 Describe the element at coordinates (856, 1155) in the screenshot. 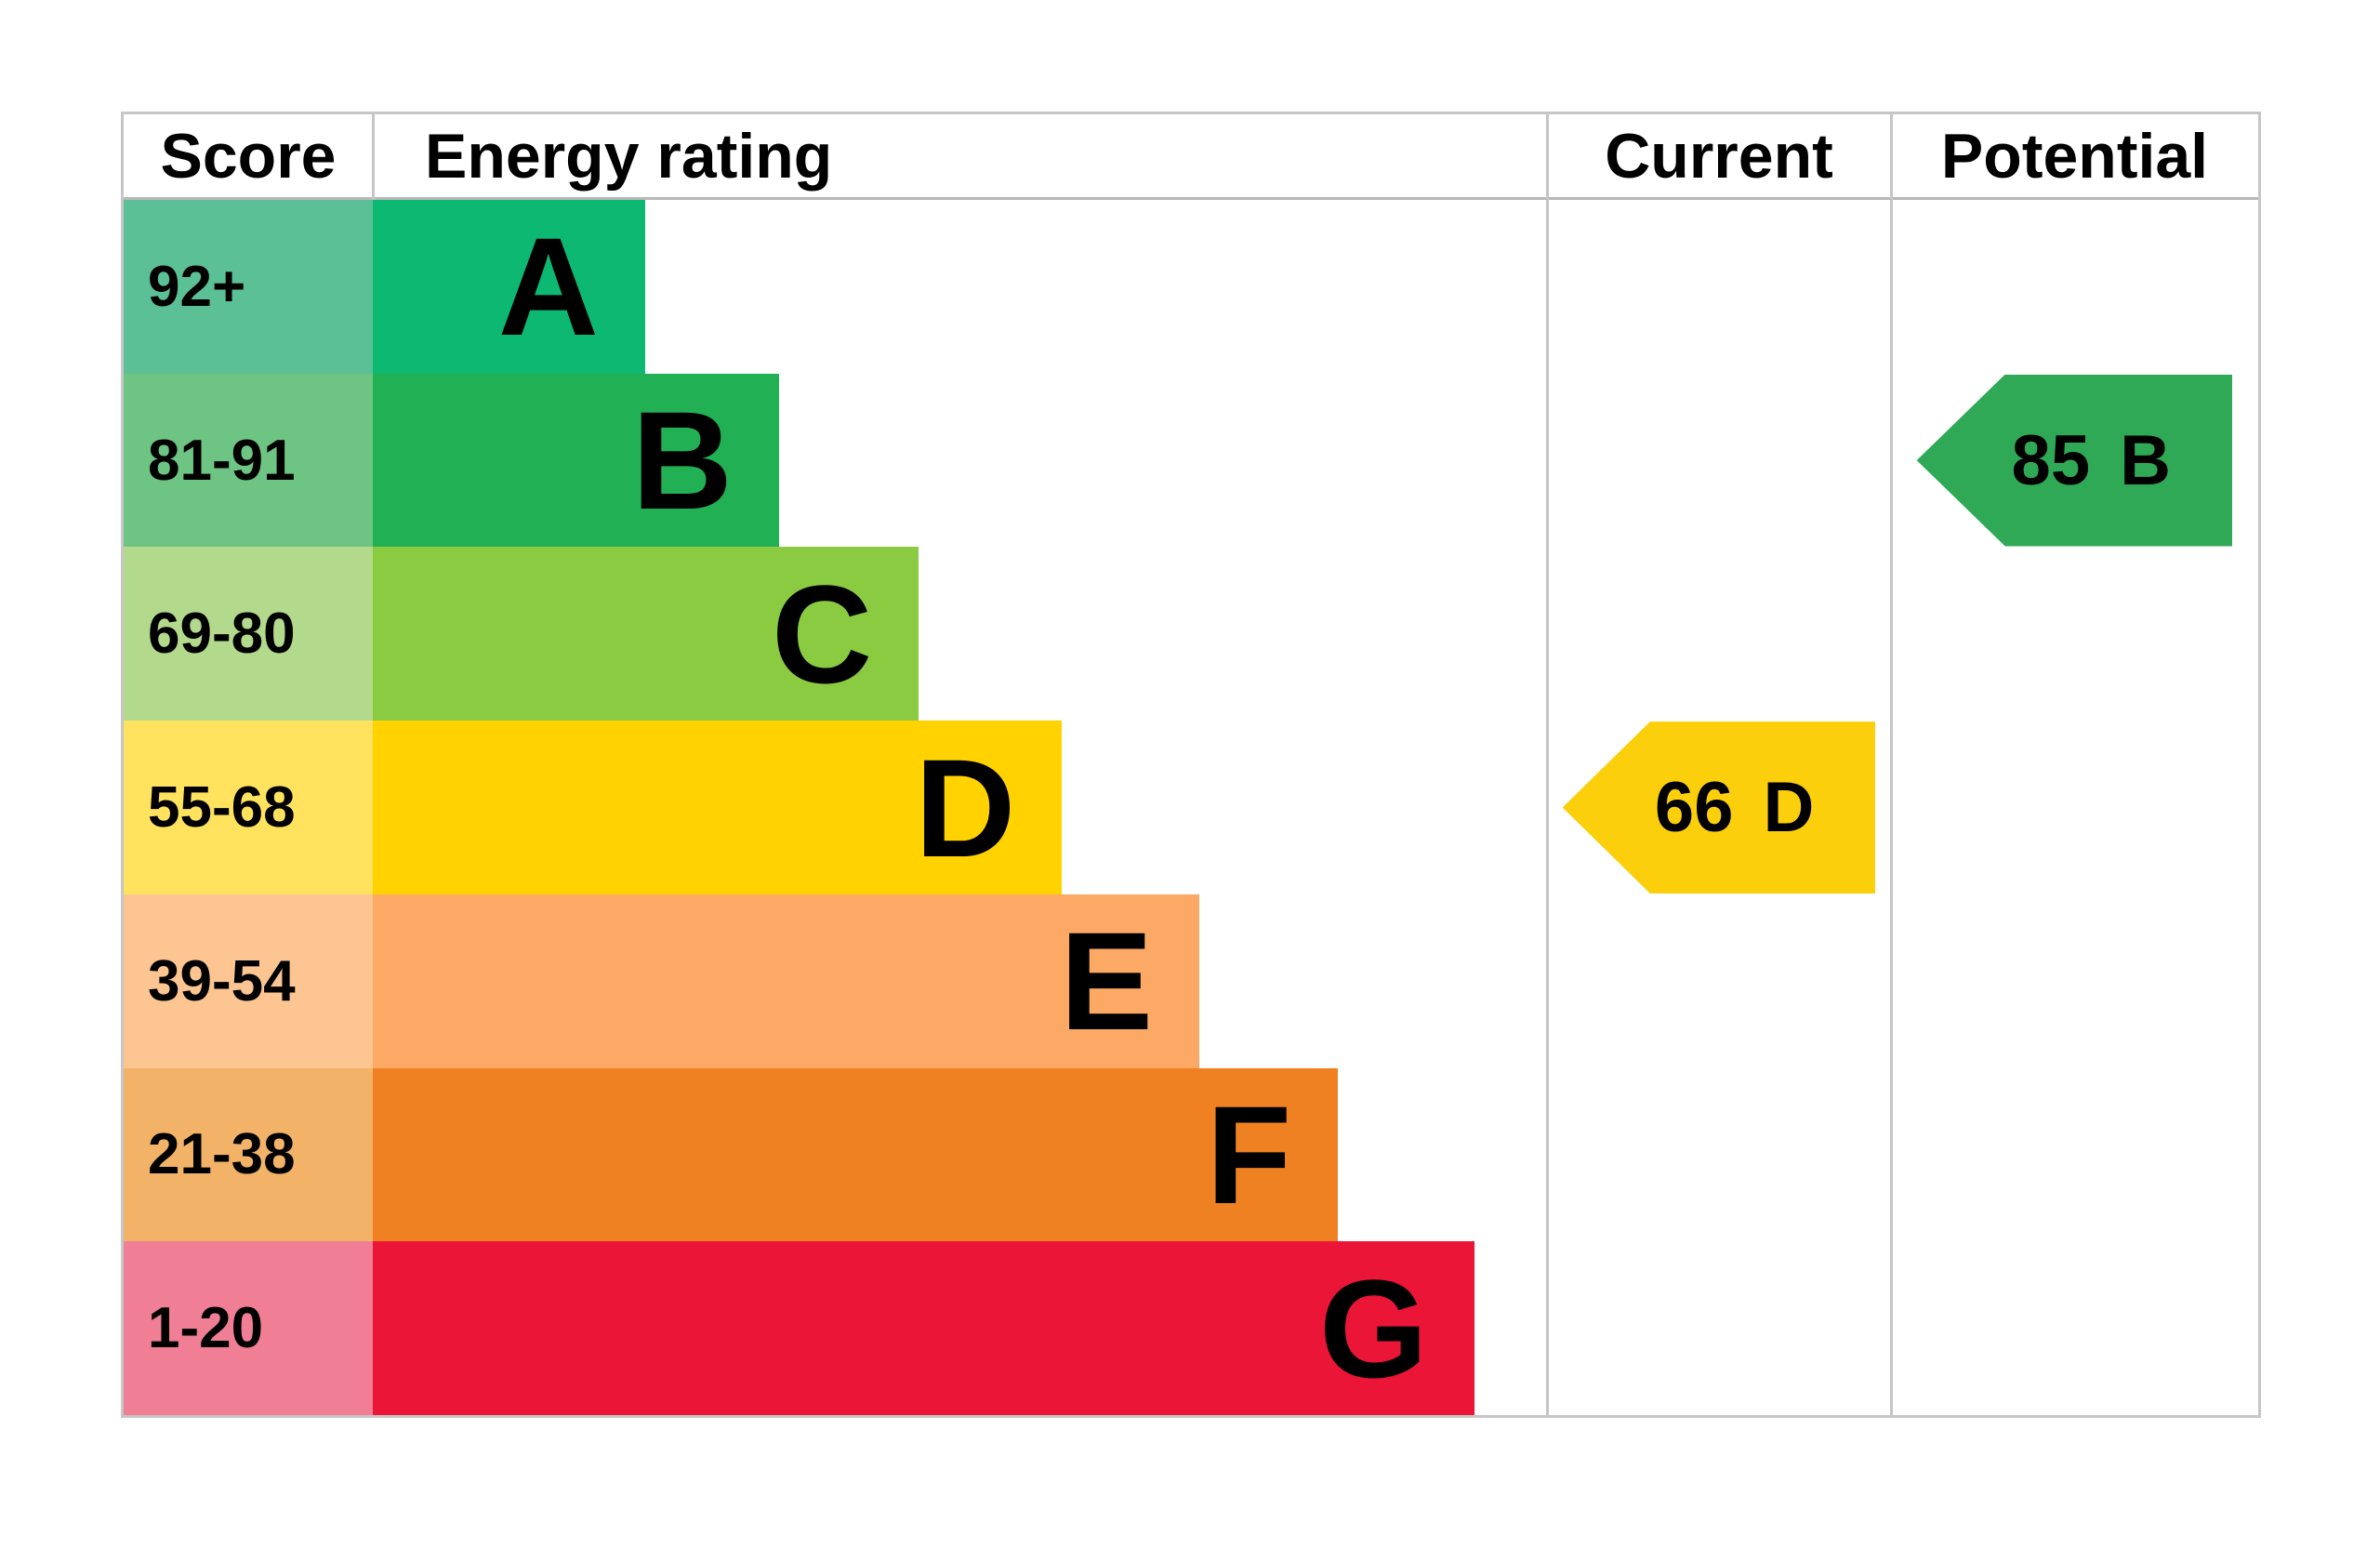

I see `band-bar-f: F` at that location.